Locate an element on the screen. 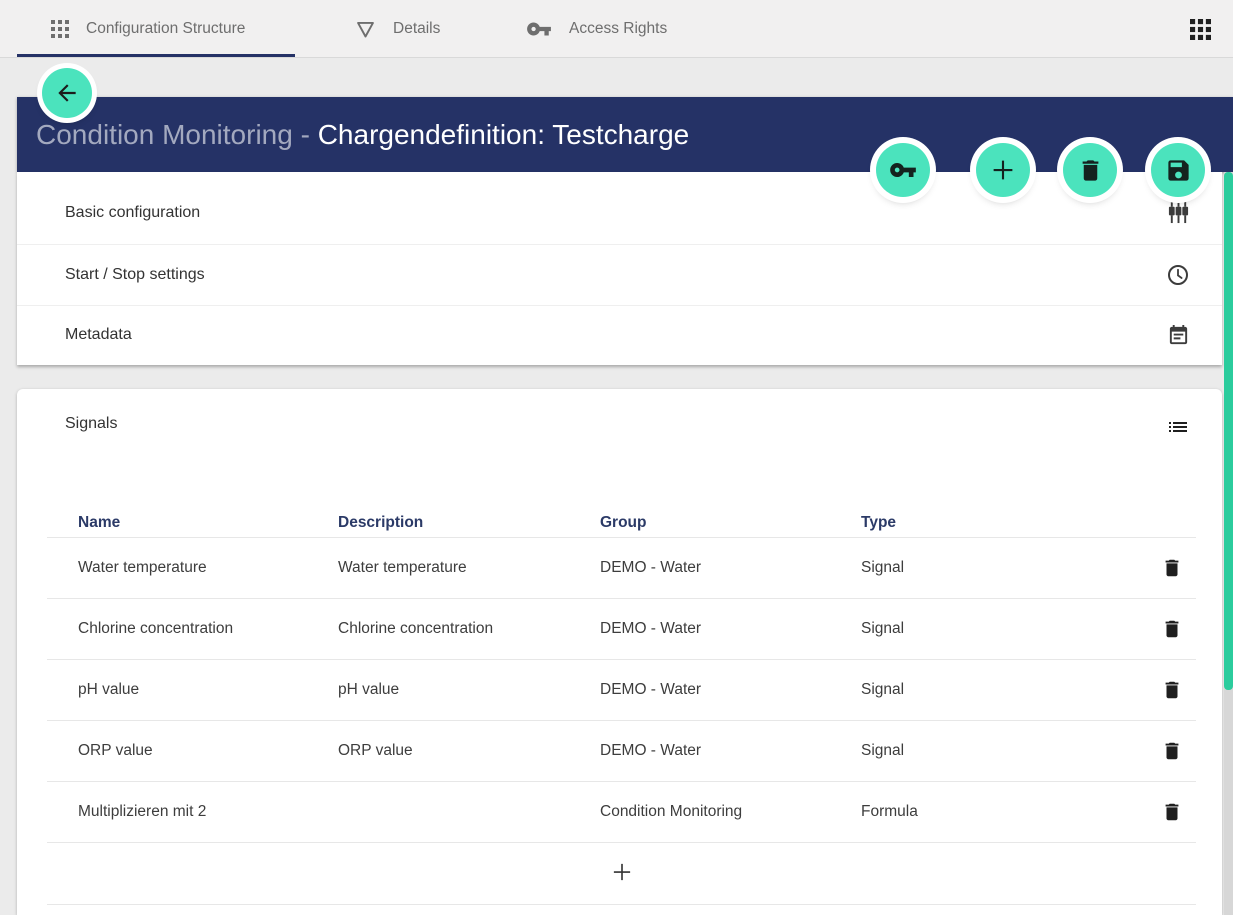  tab-access-rights: Access Rights is located at coordinates (596, 29).